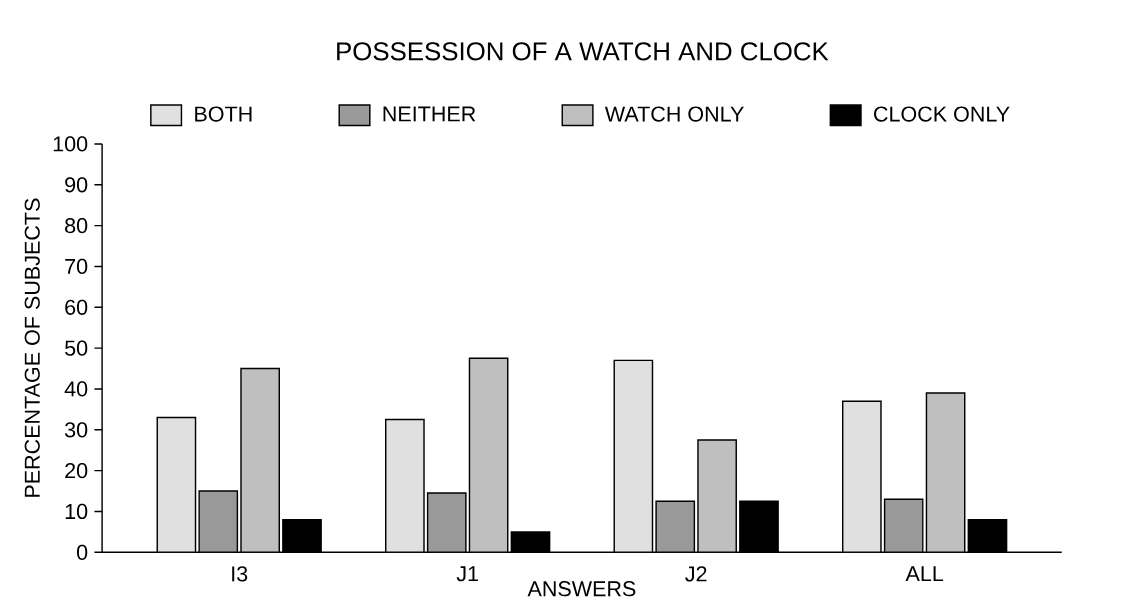 This screenshot has height=616, width=1123. I want to click on y-tick-label: 60, so click(76, 307).